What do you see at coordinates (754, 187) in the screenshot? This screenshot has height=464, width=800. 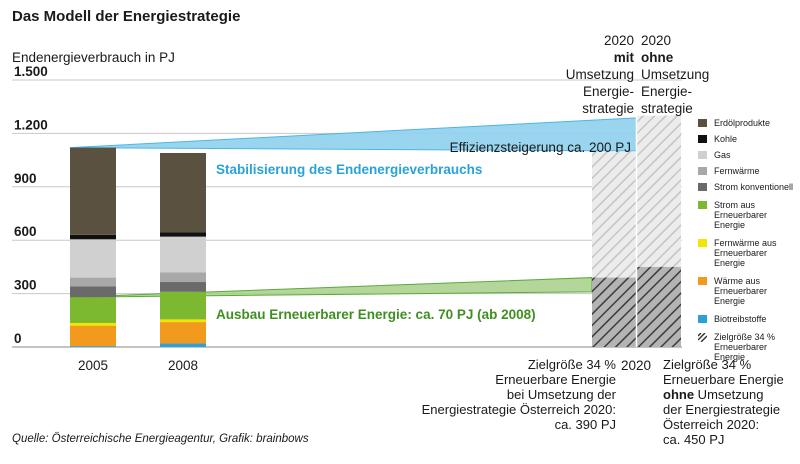 I see `legend-label: Strom konventionell` at bounding box center [754, 187].